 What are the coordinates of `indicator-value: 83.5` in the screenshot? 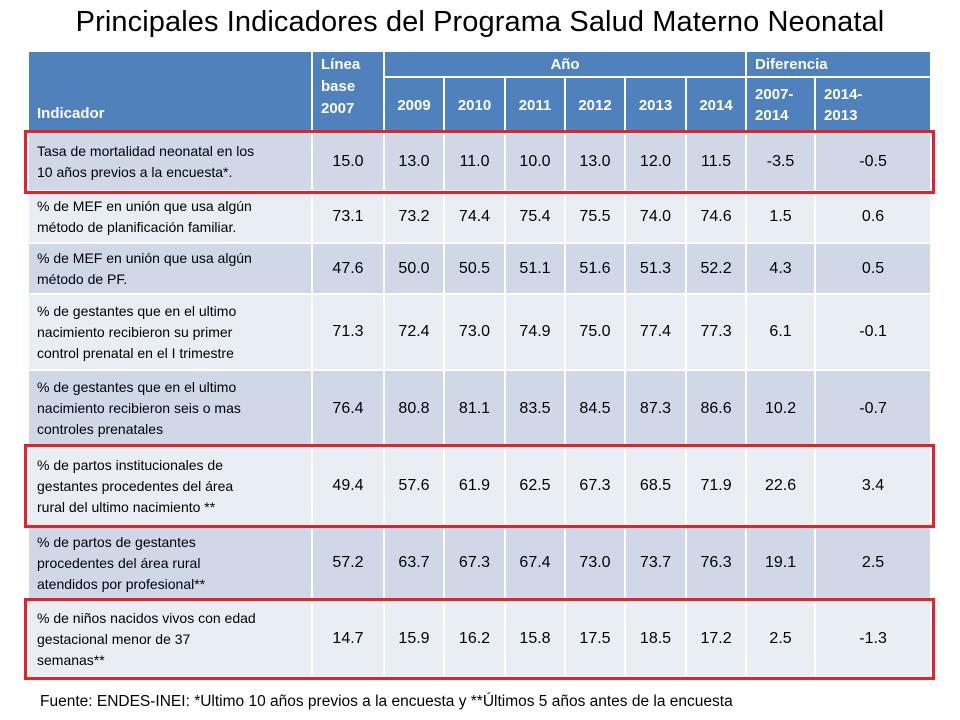 It's located at (535, 408).